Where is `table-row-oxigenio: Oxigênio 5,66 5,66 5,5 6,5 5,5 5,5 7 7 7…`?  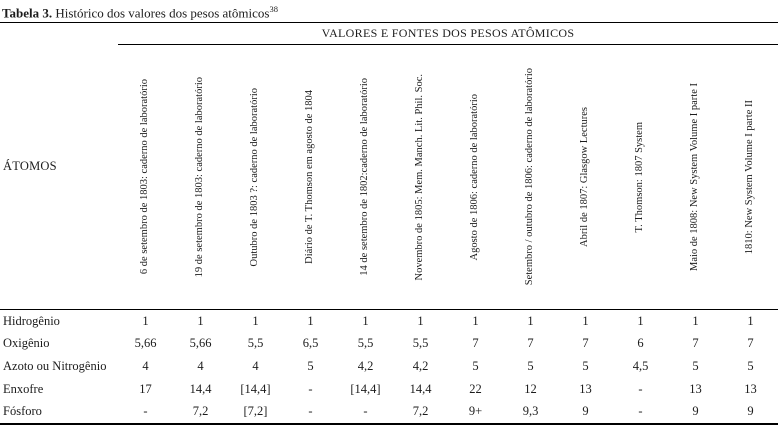 table-row-oxigenio: Oxigênio 5,66 5,66 5,5 6,5 5,5 5,5 7 7 7… is located at coordinates (389, 344).